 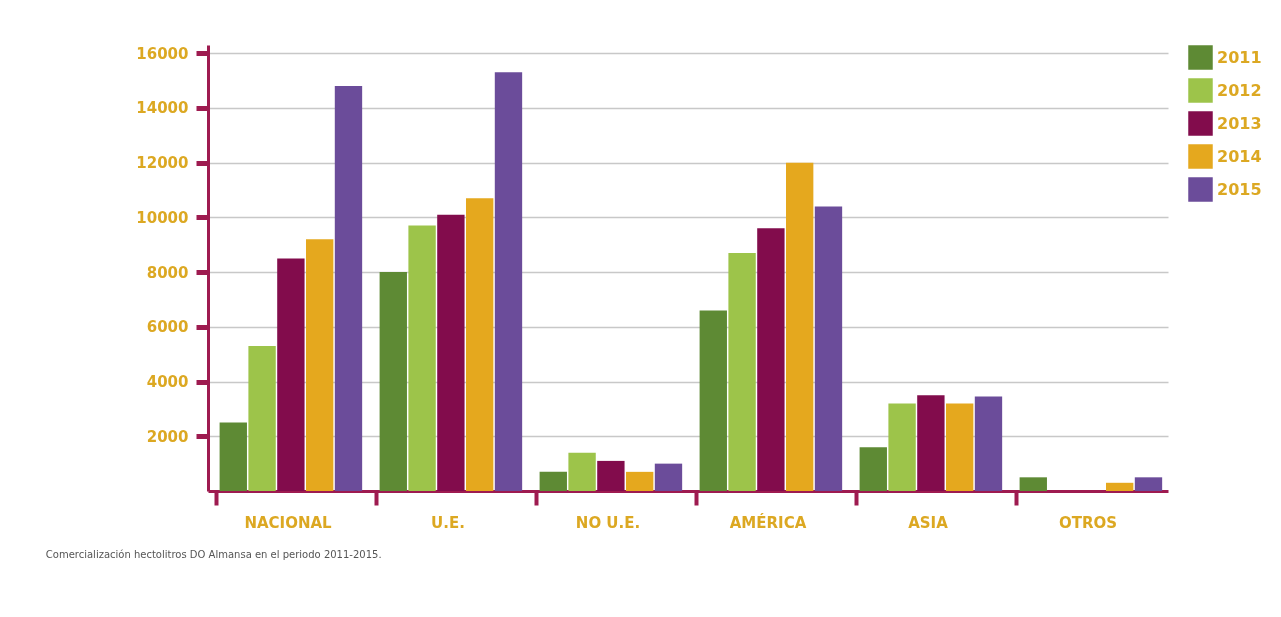 I want to click on y-tick-label: 8000, so click(x=167, y=272).